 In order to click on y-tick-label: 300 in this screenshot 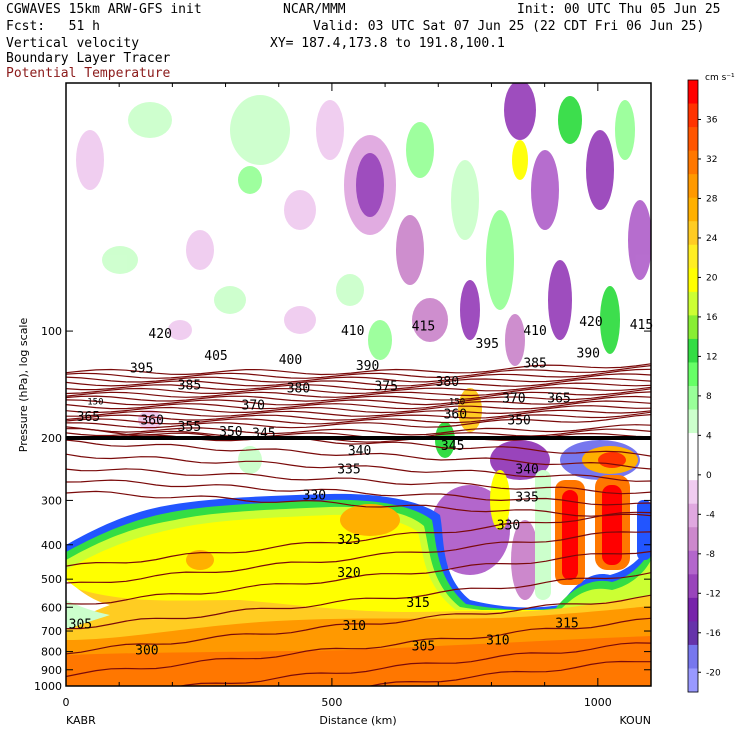, I will do `click(51, 500)`.